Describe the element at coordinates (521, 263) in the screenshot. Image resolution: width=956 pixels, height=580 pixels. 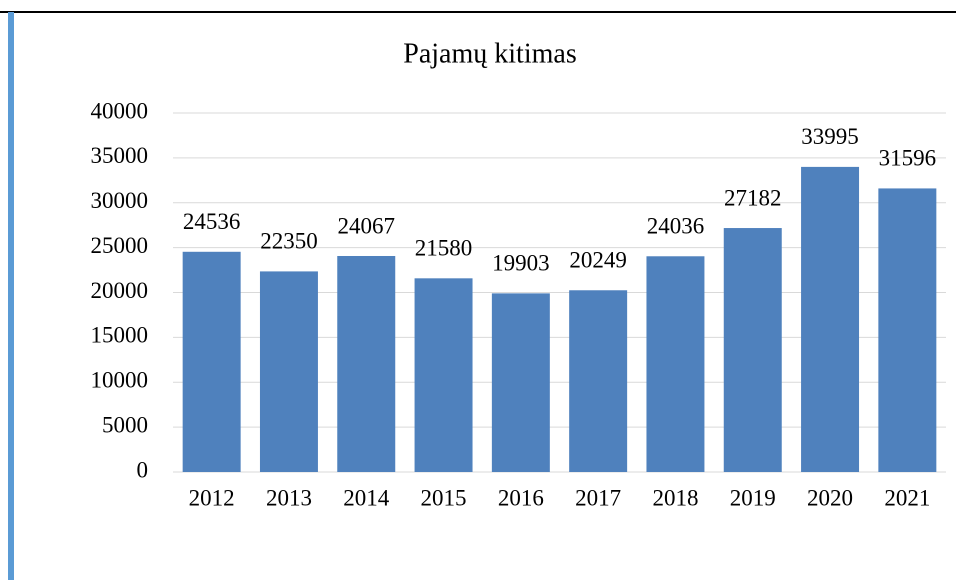
I see `data-label: 19903` at that location.